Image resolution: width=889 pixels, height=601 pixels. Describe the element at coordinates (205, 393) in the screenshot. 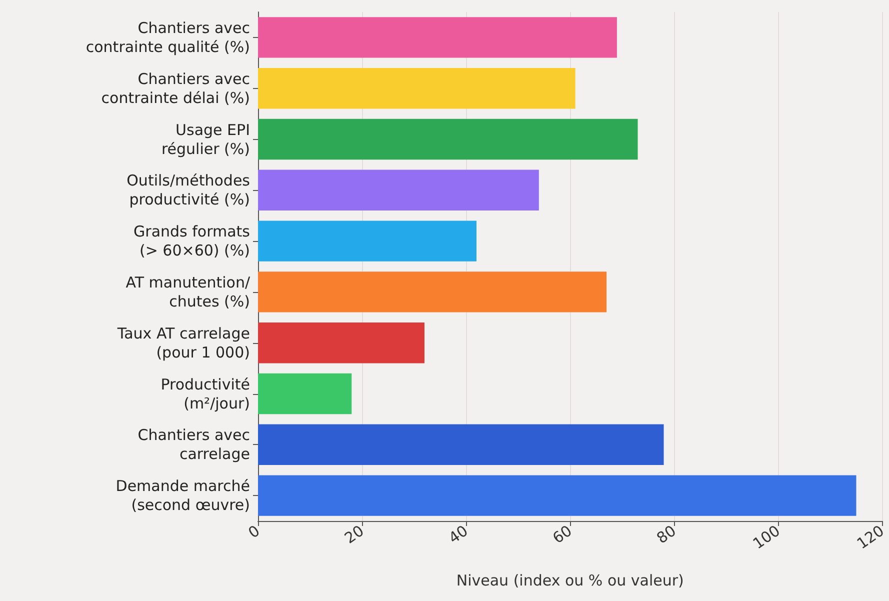

I see `y-tick-label: Productivité (m²/jour)` at that location.